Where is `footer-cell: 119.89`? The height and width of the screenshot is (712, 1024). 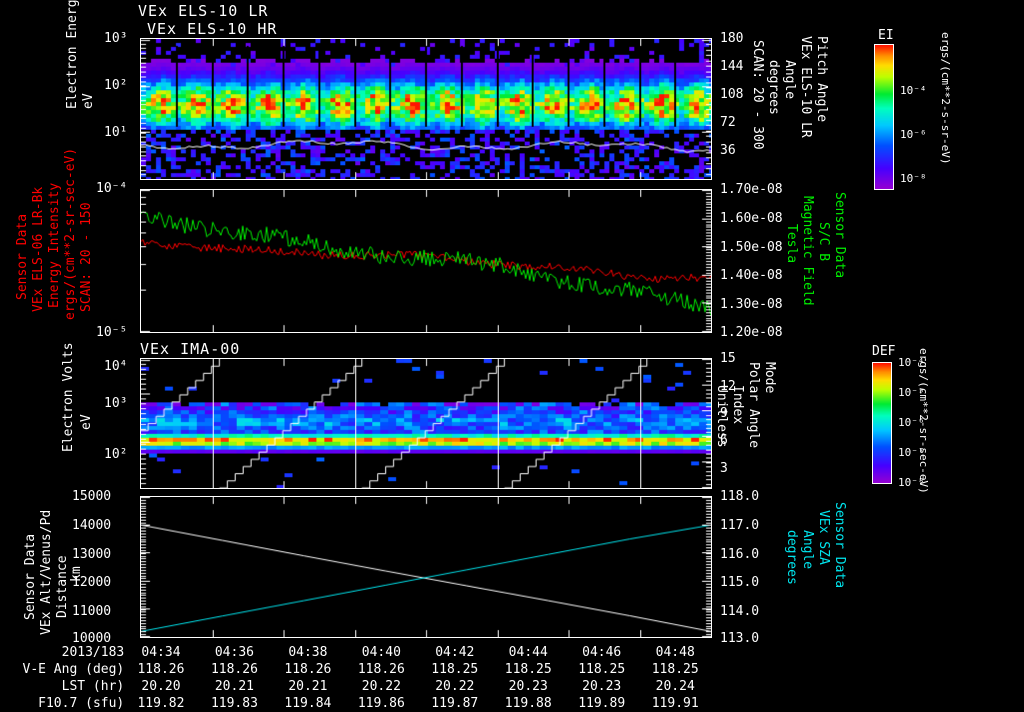 footer-cell: 119.89 is located at coordinates (602, 703).